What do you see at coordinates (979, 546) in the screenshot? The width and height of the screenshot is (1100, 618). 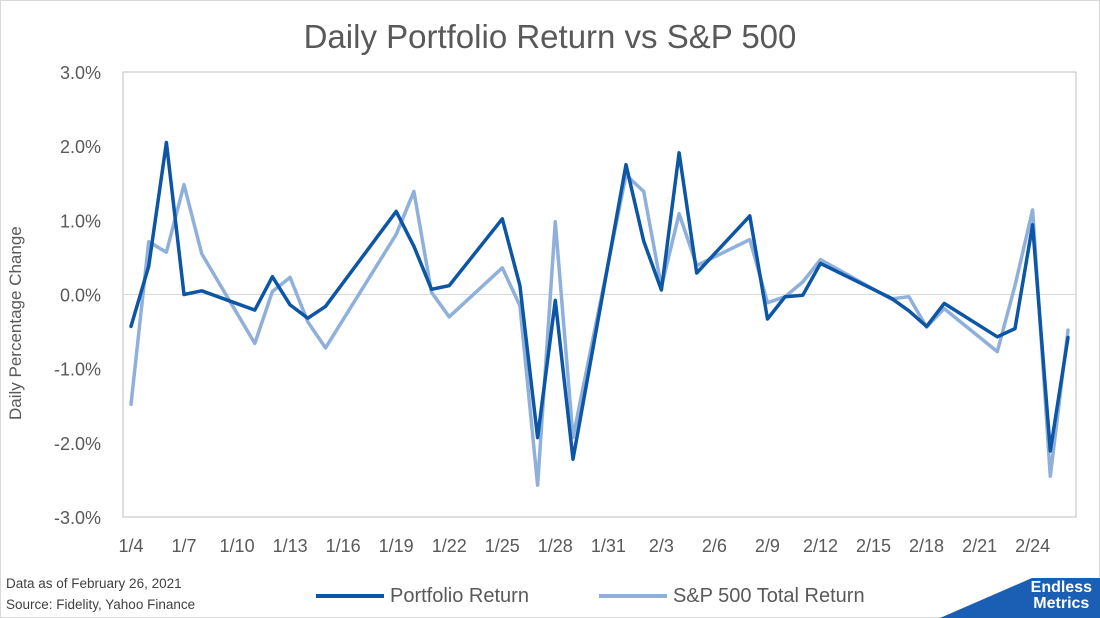 I see `x-tick-label: 2/21` at bounding box center [979, 546].